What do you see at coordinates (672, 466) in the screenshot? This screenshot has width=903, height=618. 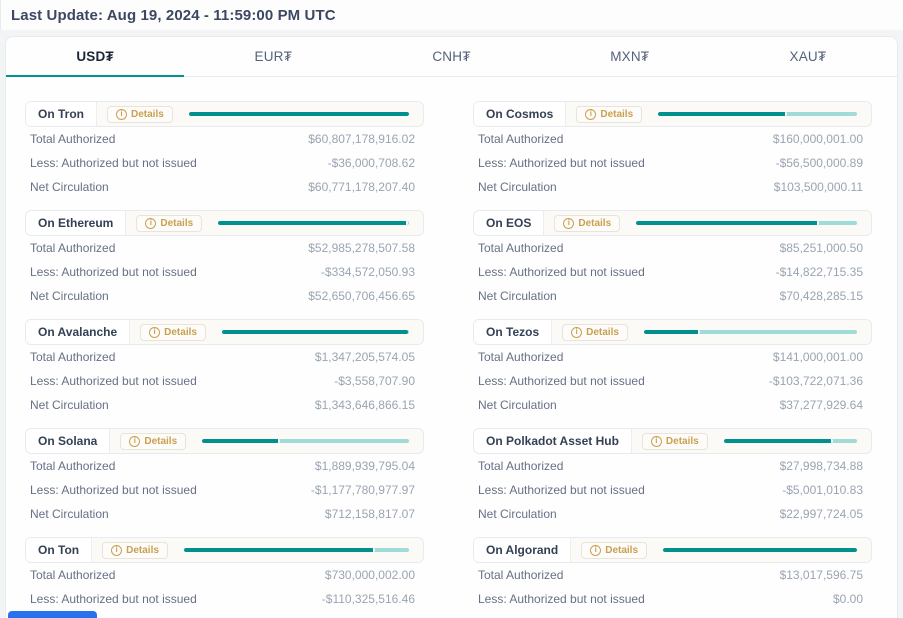 I see `total-authorized-row: Total Authorized $27,998,734.88` at bounding box center [672, 466].